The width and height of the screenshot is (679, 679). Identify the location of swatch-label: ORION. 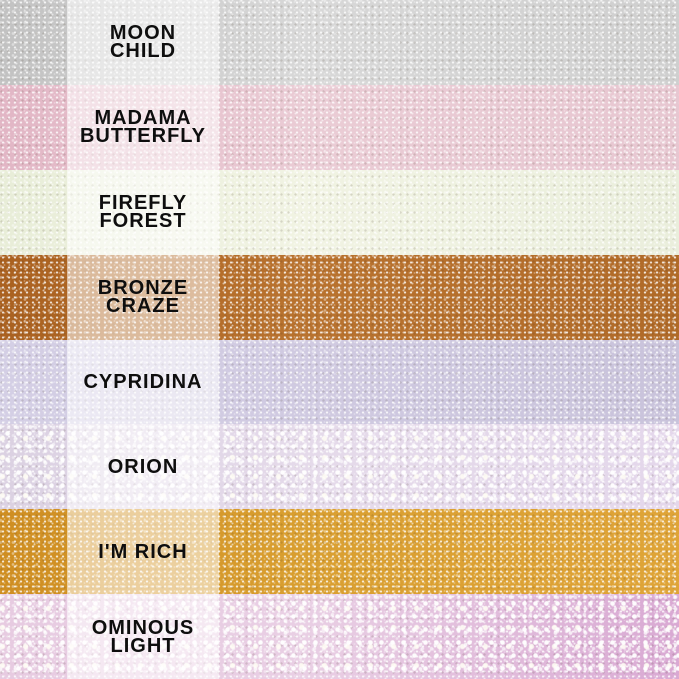
(143, 467).